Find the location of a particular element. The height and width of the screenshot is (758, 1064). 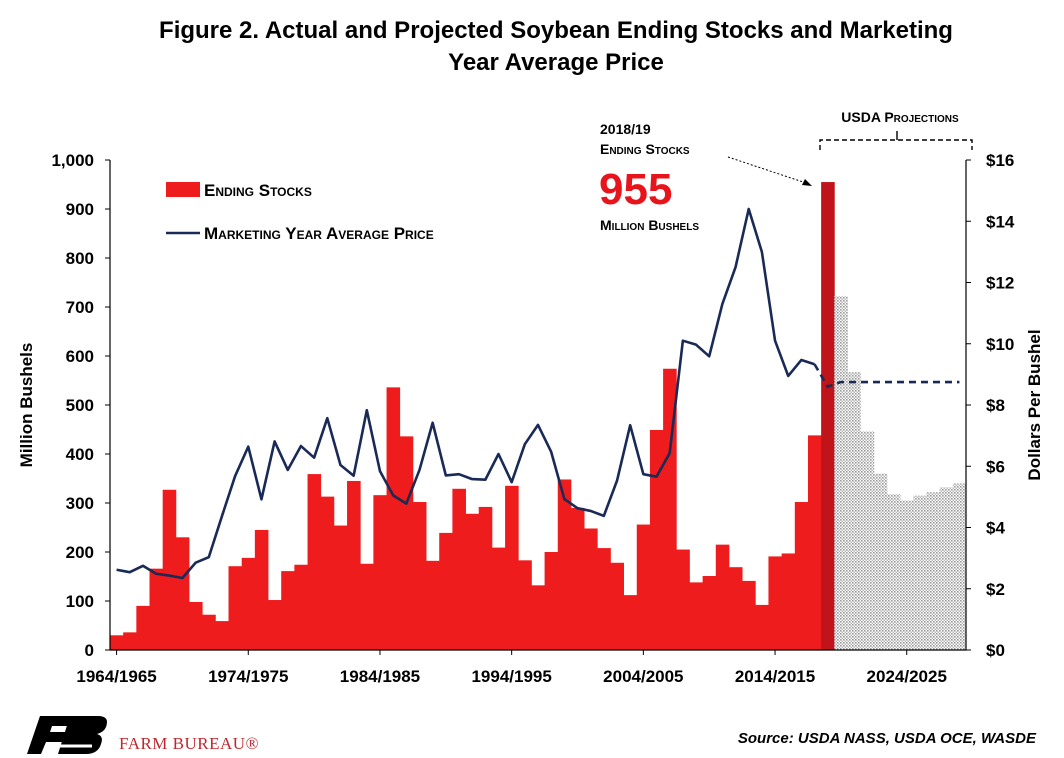

stock-bar-2011/2012 is located at coordinates (735, 608).